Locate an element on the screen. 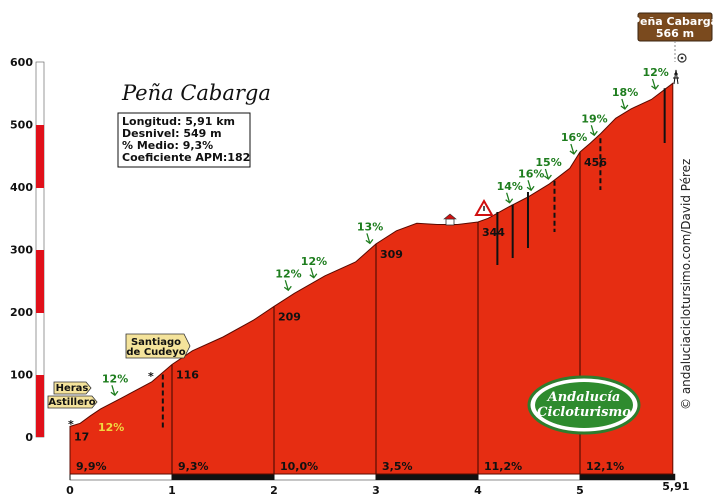 The image size is (728, 504). warning-sign-icon is located at coordinates (484, 207).